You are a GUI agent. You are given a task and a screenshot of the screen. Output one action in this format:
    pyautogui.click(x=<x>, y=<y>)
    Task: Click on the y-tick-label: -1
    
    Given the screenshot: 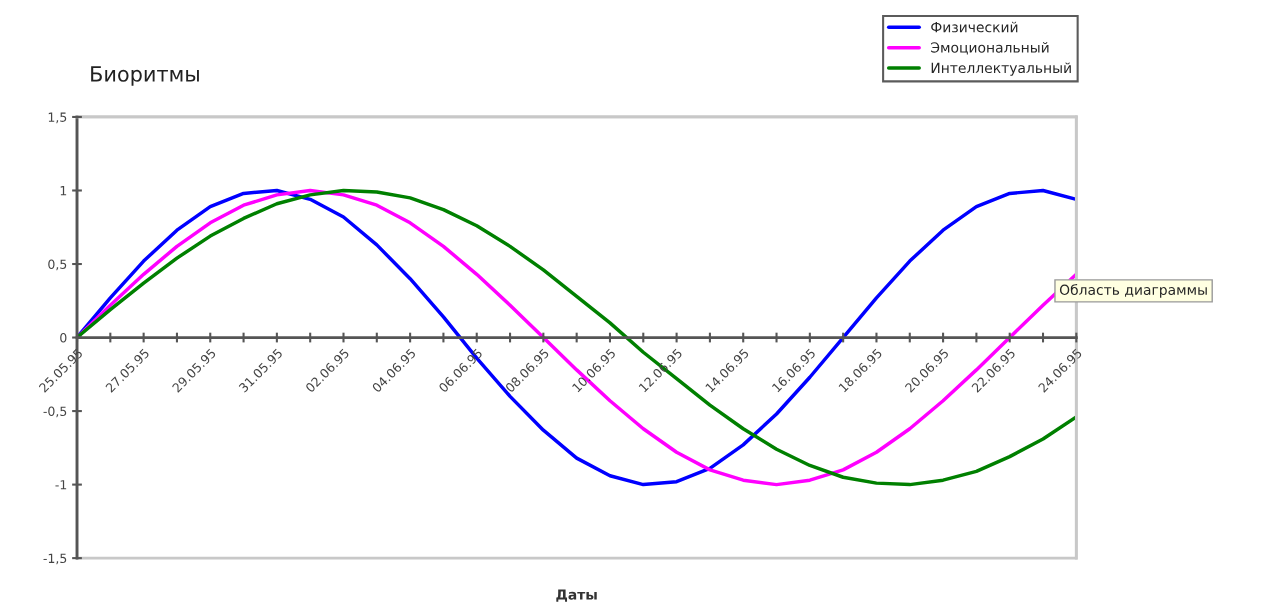 What is the action you would take?
    pyautogui.click(x=61, y=485)
    